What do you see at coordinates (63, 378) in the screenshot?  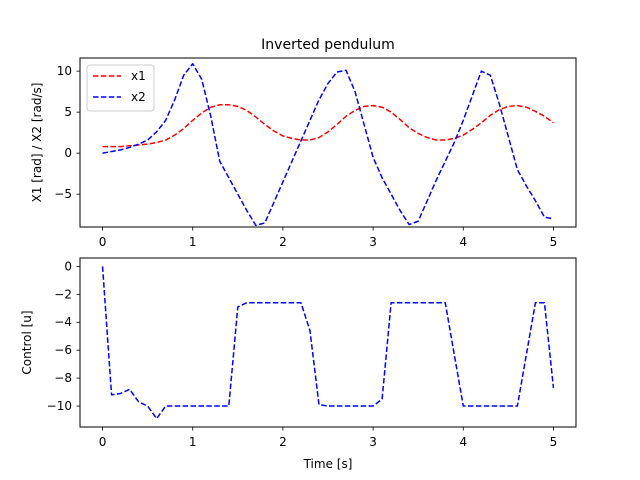 I see `bottom-y-tick-label: −8` at bounding box center [63, 378].